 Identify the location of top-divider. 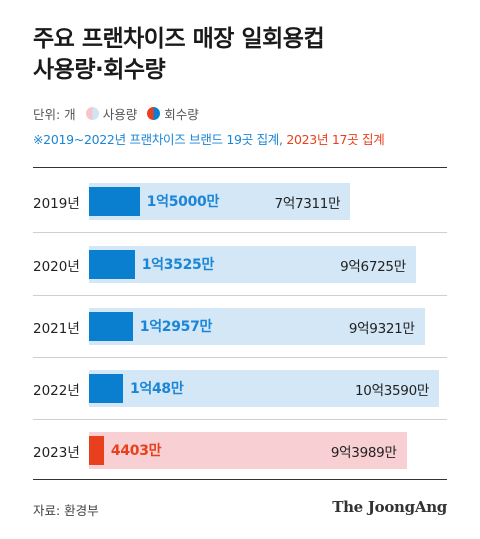
(240, 167).